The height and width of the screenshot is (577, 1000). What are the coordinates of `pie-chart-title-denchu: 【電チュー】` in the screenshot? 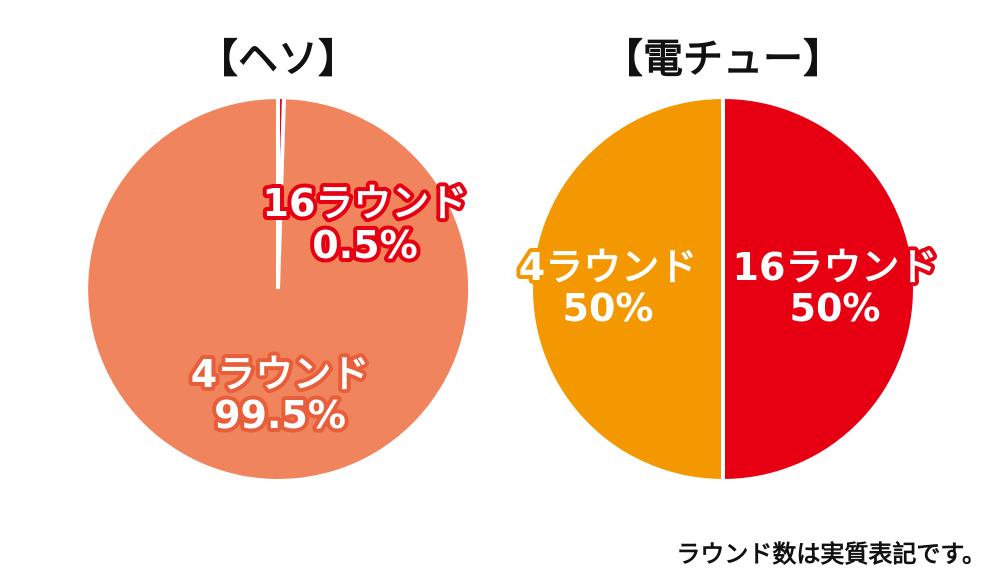 It's located at (723, 59).